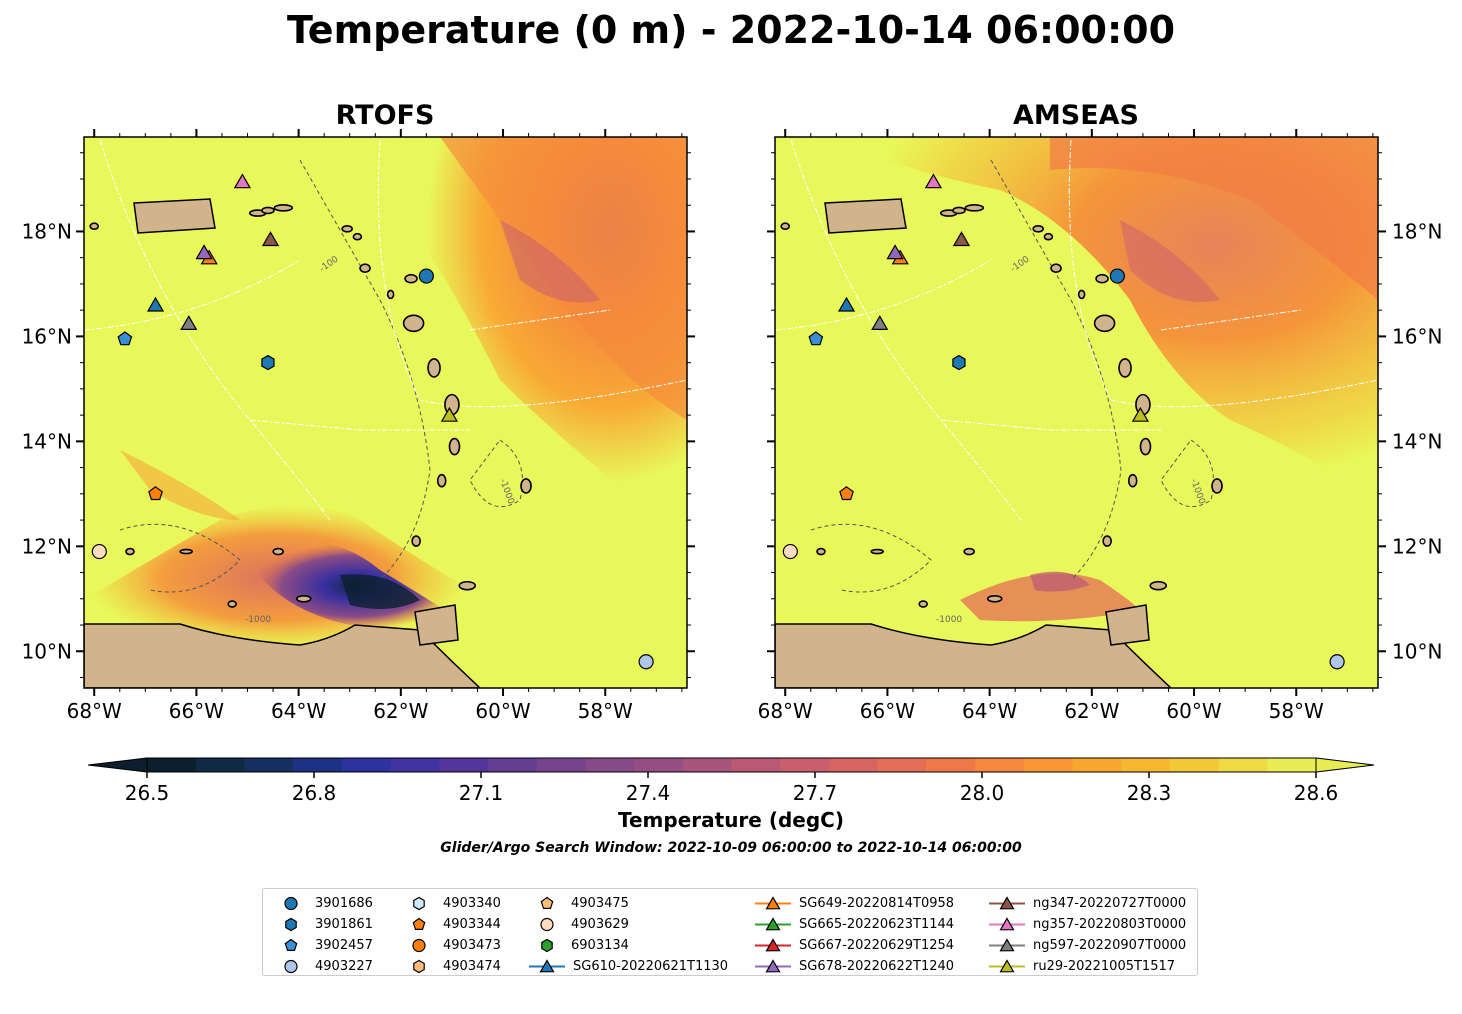  What do you see at coordinates (600, 945) in the screenshot?
I see `legend-label: 6903134` at bounding box center [600, 945].